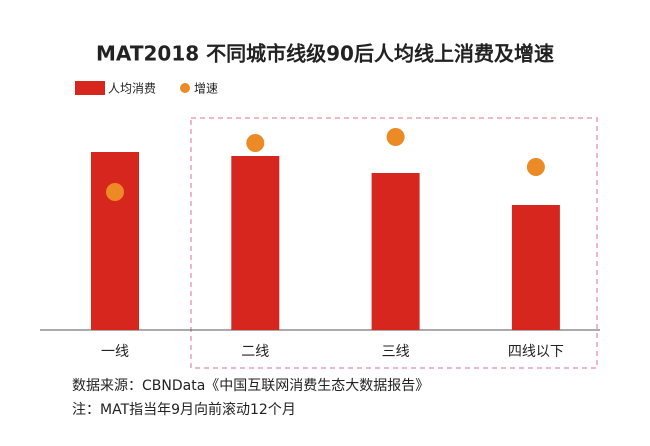 The image size is (650, 446). Describe the element at coordinates (255, 352) in the screenshot. I see `x-tick-label: 二线` at that location.